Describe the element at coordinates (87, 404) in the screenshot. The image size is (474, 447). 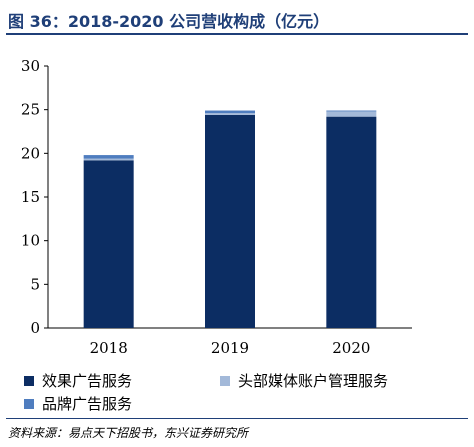
I see `legend-label-2: 品牌广告服务` at that location.